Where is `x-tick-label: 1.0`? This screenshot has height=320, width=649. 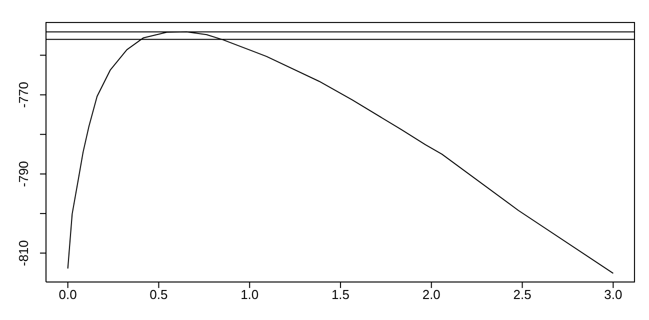 x-tick-label: 1.0 is located at coordinates (249, 294).